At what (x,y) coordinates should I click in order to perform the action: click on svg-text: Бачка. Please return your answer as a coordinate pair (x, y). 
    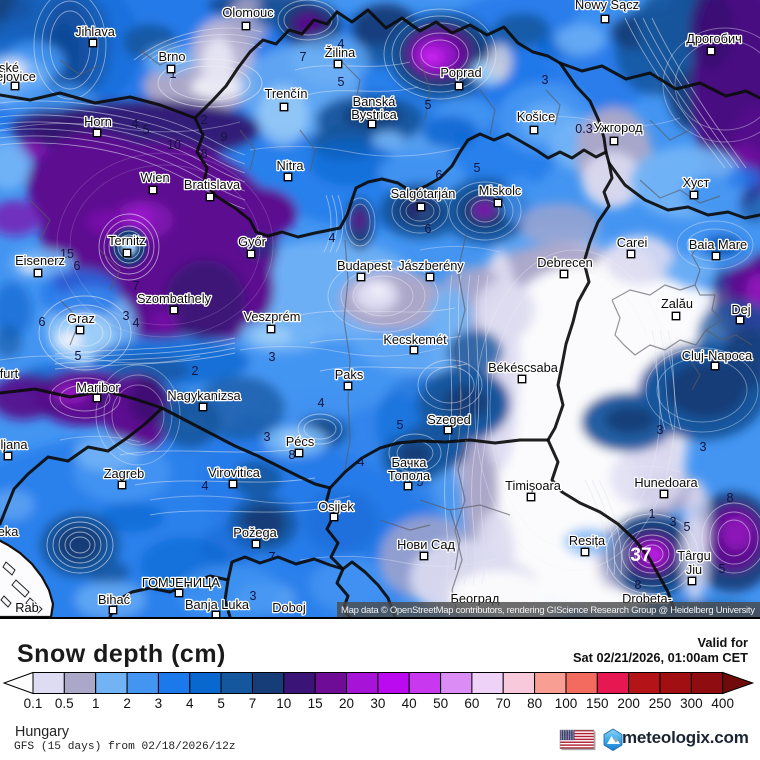
    Looking at the image, I should click on (410, 462).